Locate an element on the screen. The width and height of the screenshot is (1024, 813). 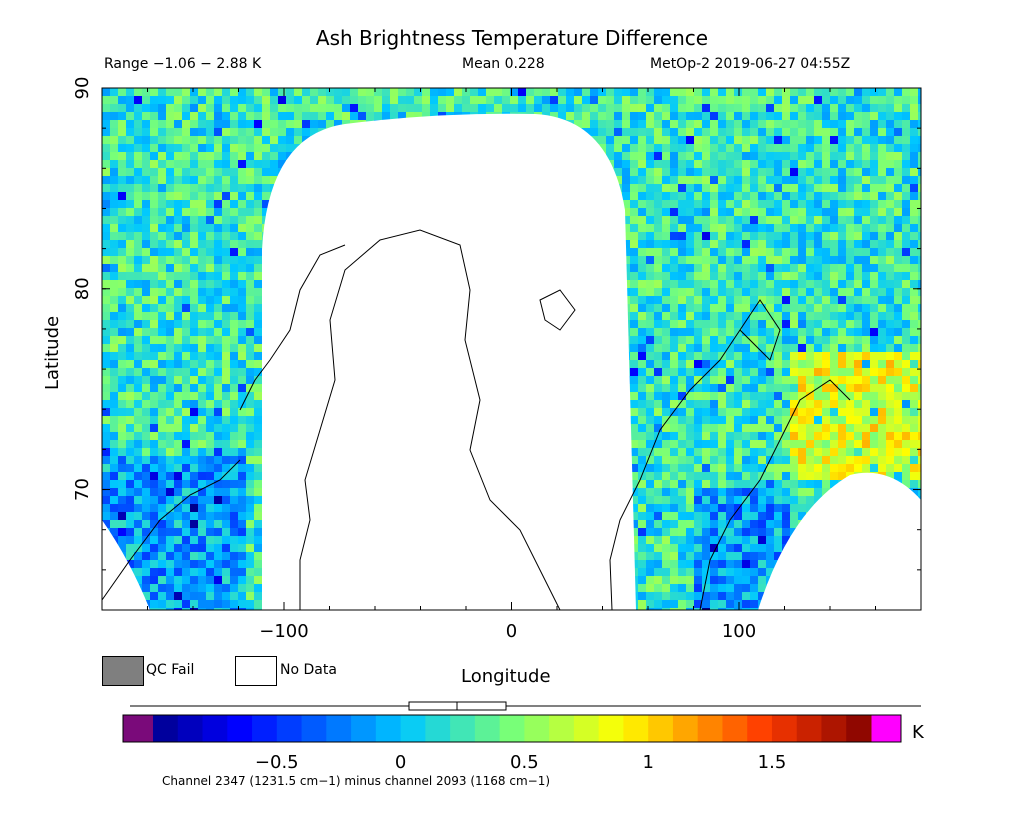
colorbar-tick-label: −0.5 is located at coordinates (277, 762).